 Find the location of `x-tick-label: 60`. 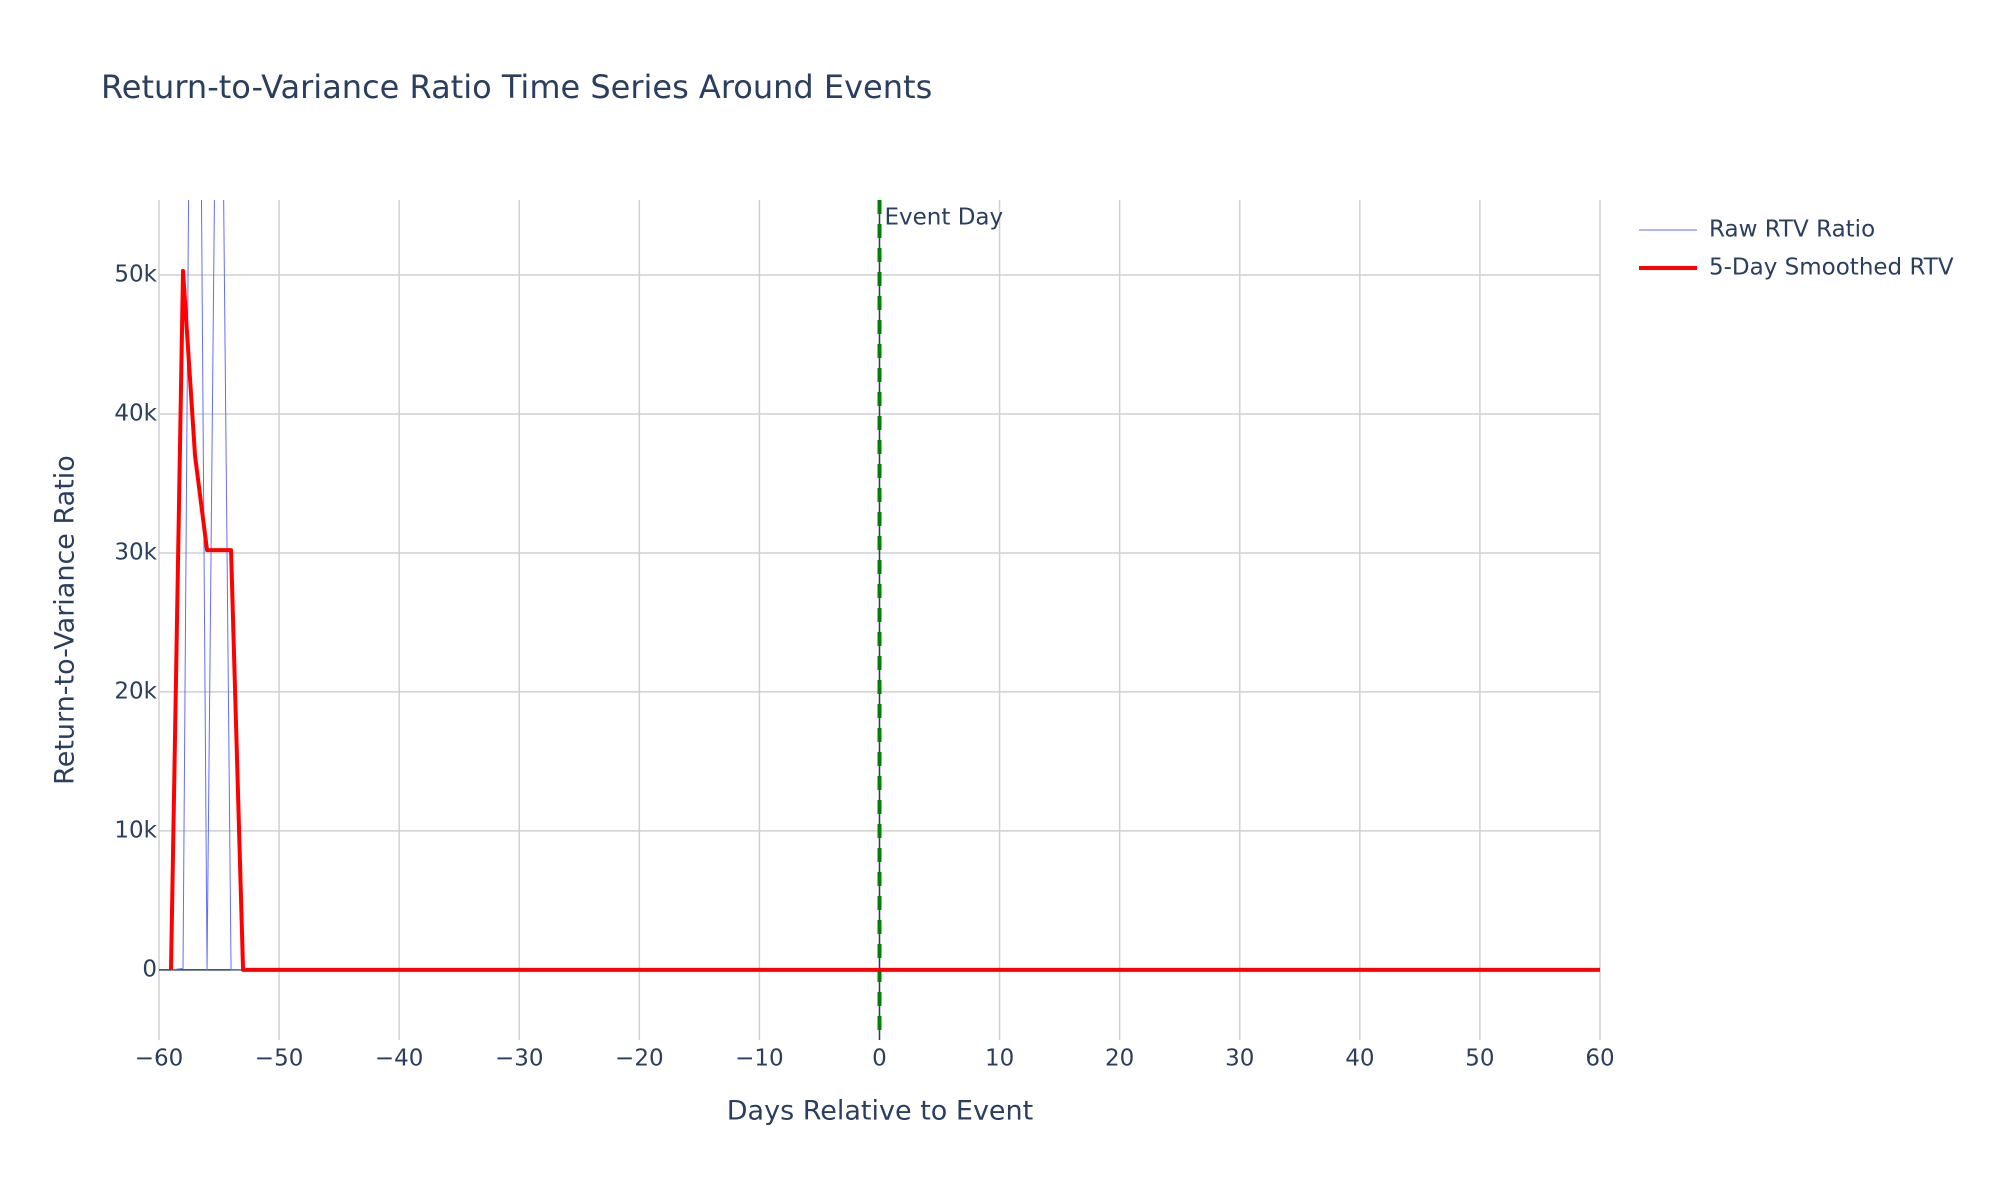

x-tick-label: 60 is located at coordinates (1599, 1059).